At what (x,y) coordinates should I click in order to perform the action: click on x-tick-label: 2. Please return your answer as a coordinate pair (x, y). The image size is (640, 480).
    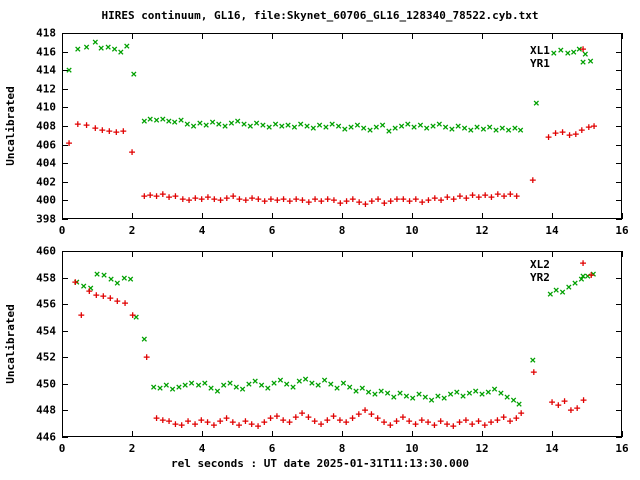
    Looking at the image, I should click on (132, 448).